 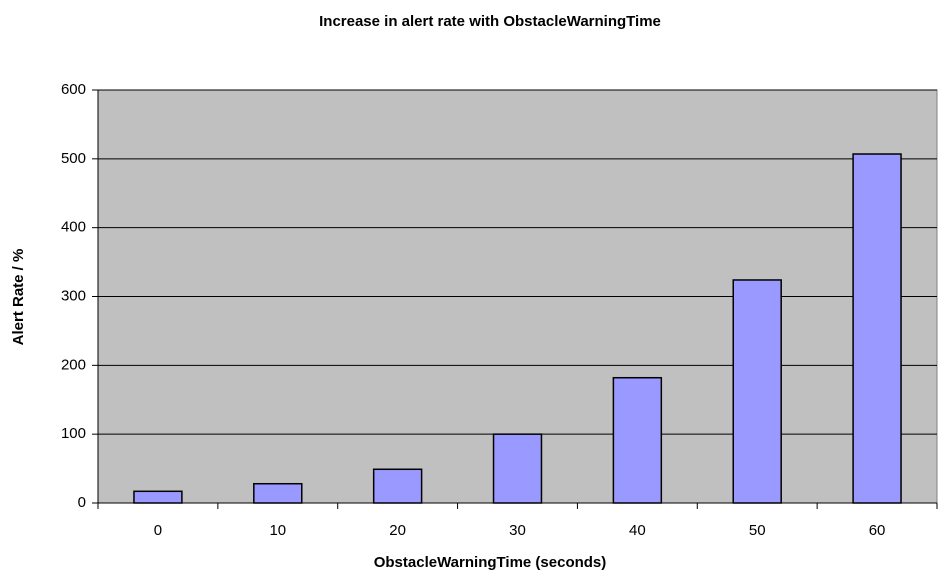 I want to click on x-tick-label: 30, so click(x=517, y=530).